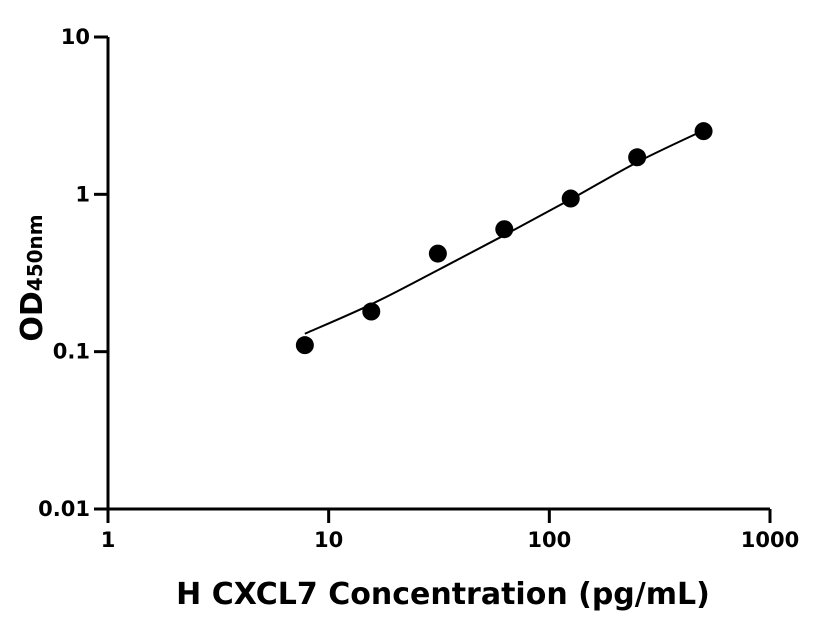 Image resolution: width=816 pixels, height=640 pixels. Describe the element at coordinates (64, 509) in the screenshot. I see `y-tick-label: 0.01` at that location.